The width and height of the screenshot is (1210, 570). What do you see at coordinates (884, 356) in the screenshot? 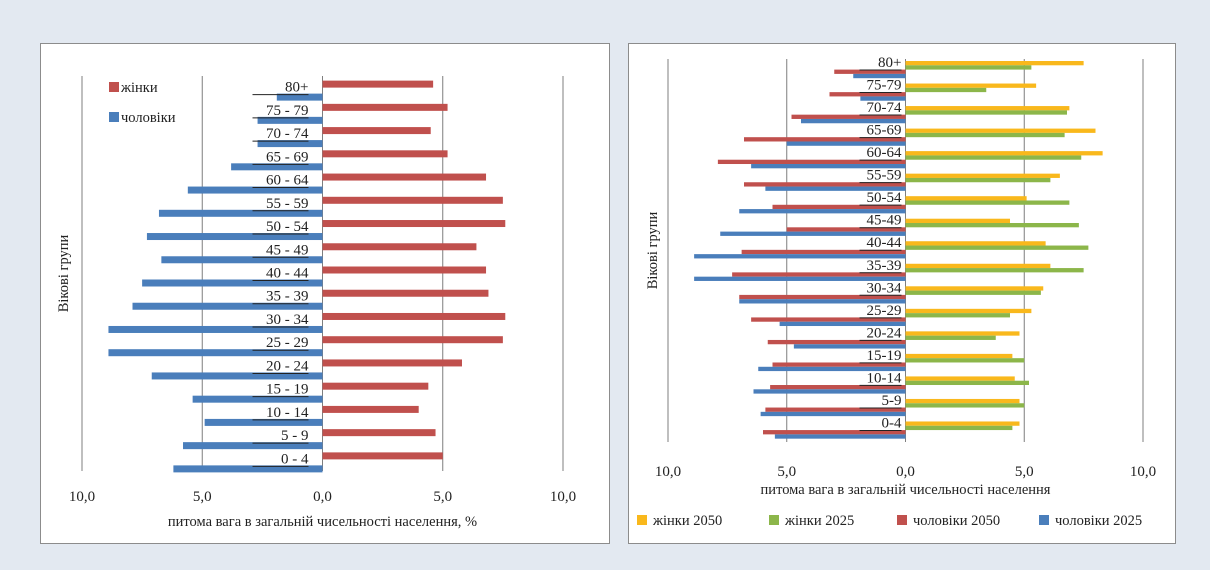
I see `category-label-13: 15-19` at bounding box center [884, 356].